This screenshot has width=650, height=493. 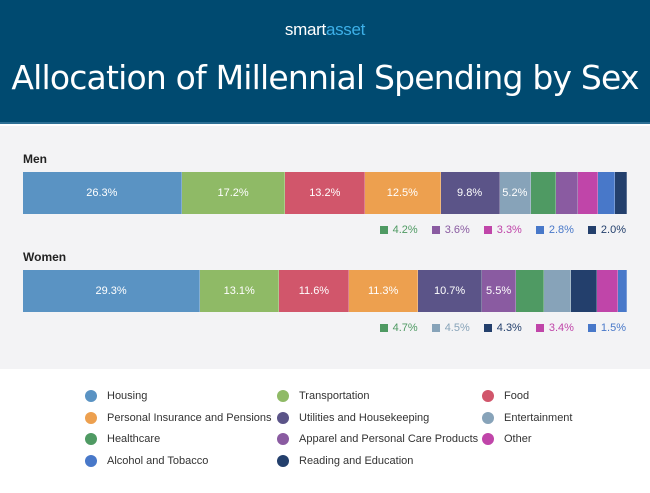 I want to click on data-label: 3.6%, so click(x=450, y=230).